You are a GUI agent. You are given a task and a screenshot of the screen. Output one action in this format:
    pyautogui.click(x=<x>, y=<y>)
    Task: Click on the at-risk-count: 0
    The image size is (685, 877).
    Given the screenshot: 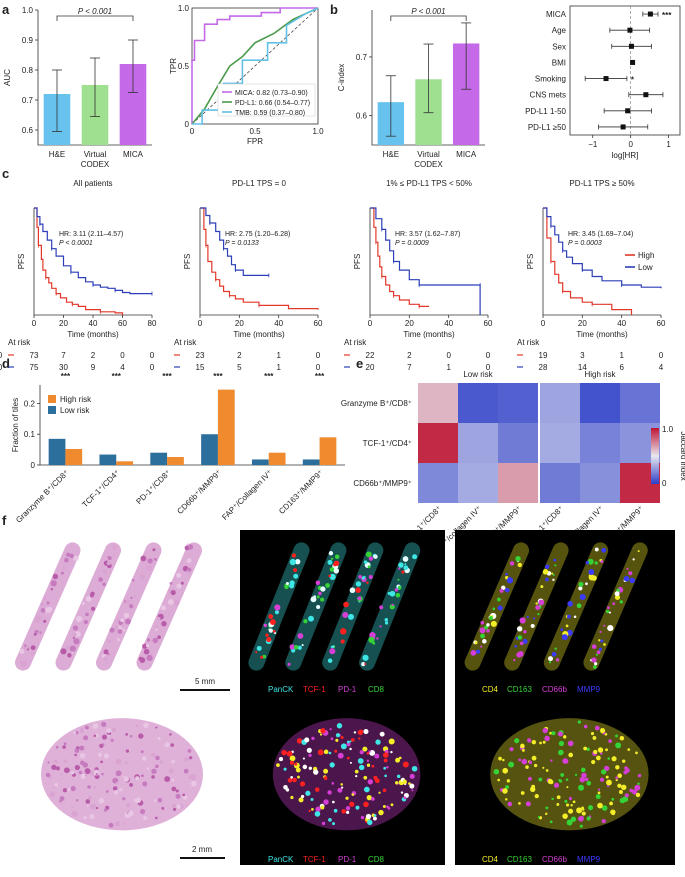 What is the action you would take?
    pyautogui.click(x=152, y=367)
    